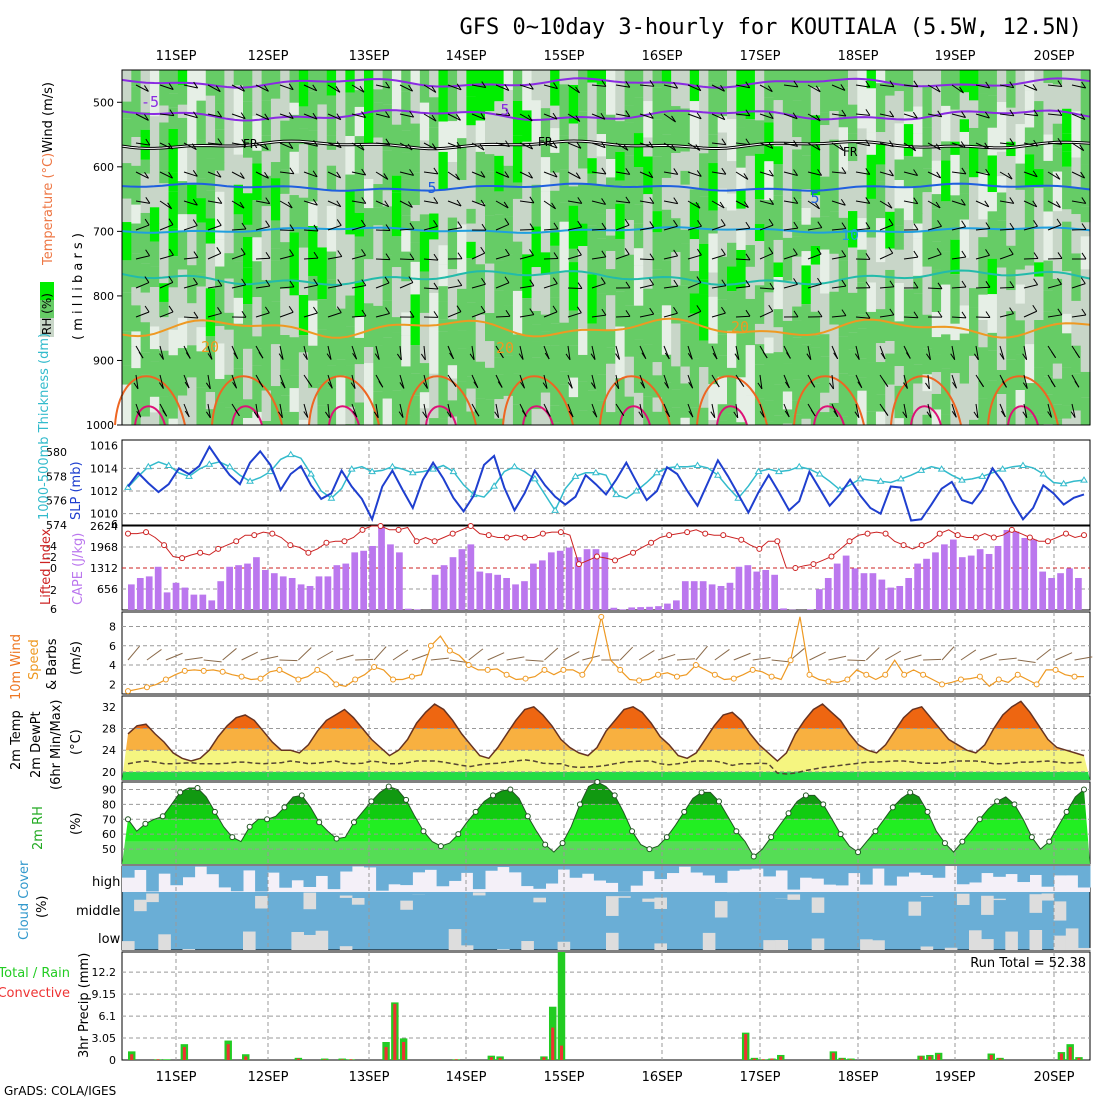 Image resolution: width=1100 pixels, height=1100 pixels. Describe the element at coordinates (104, 568) in the screenshot. I see `cape-tick: 1312` at that location.